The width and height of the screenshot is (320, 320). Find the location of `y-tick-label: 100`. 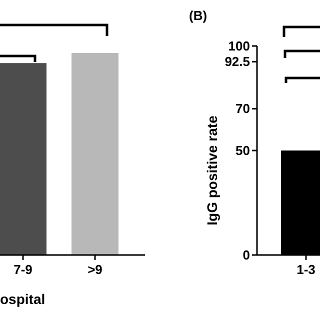

y-tick-label: 100 is located at coordinates (239, 46).